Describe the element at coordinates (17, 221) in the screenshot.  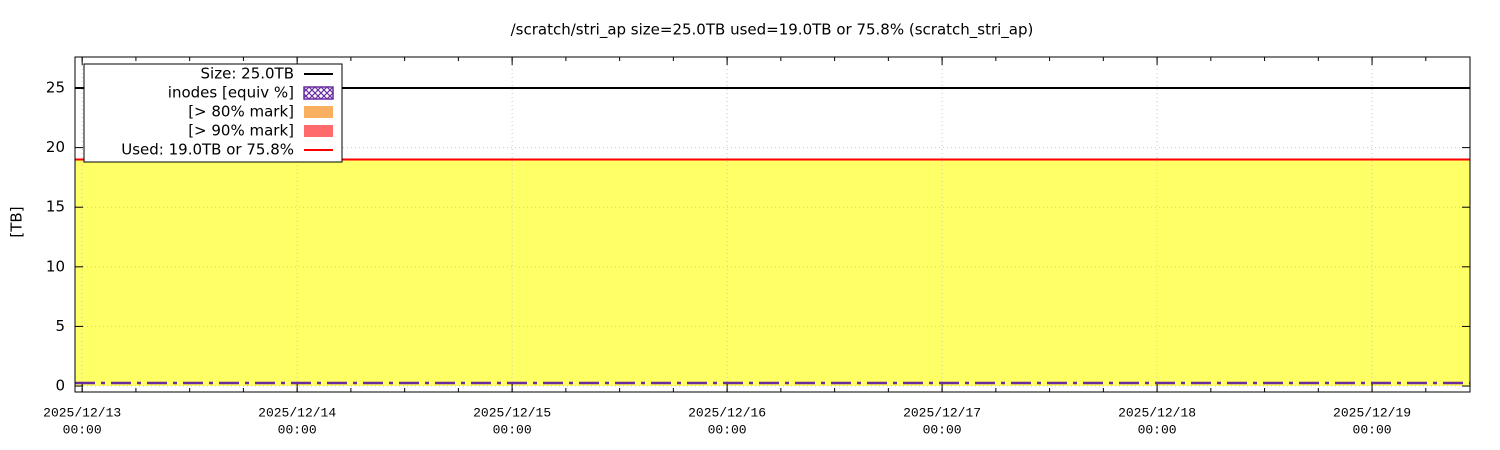
I see `y-axis-label: [TB]` at that location.